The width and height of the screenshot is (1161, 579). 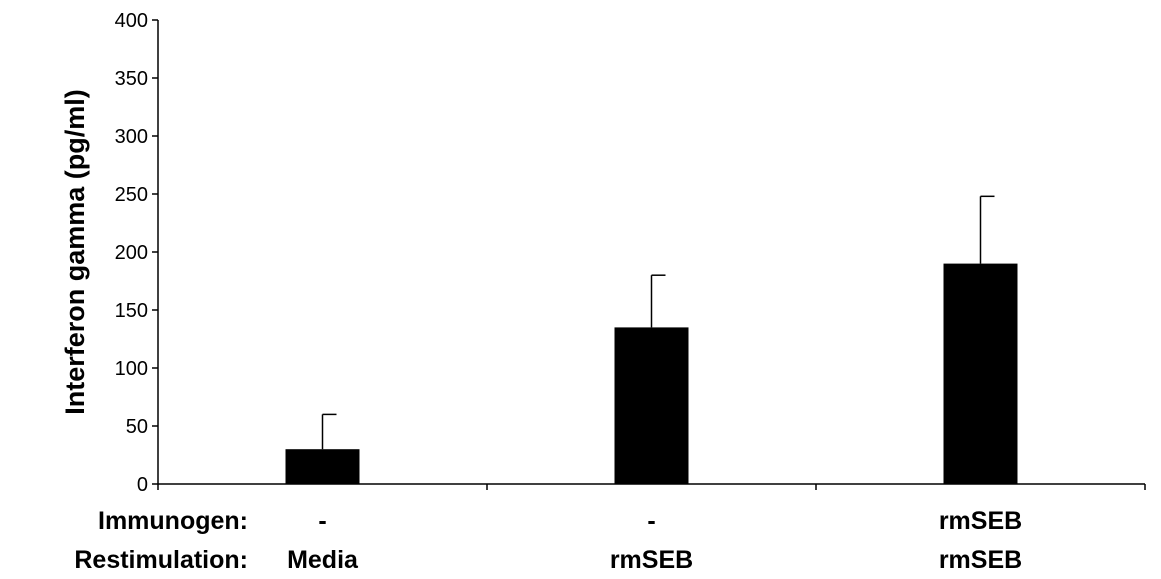 What do you see at coordinates (323, 560) in the screenshot?
I see `restimulation-category-label: Media` at bounding box center [323, 560].